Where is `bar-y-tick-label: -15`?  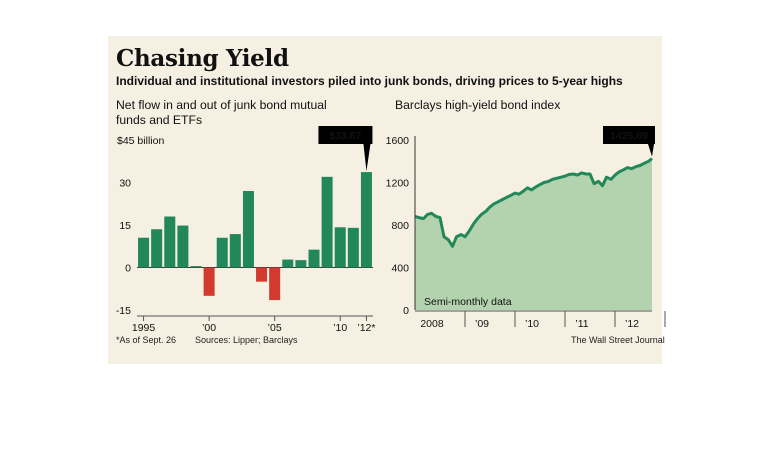 bar-y-tick-label: -15 is located at coordinates (123, 311).